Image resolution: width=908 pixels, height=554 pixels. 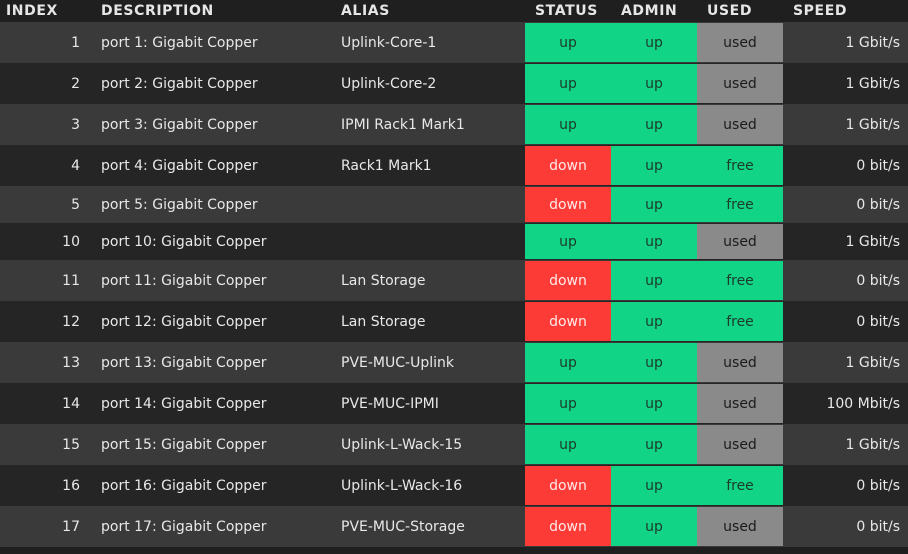 What do you see at coordinates (75, 42) in the screenshot?
I see `port-index: 1` at bounding box center [75, 42].